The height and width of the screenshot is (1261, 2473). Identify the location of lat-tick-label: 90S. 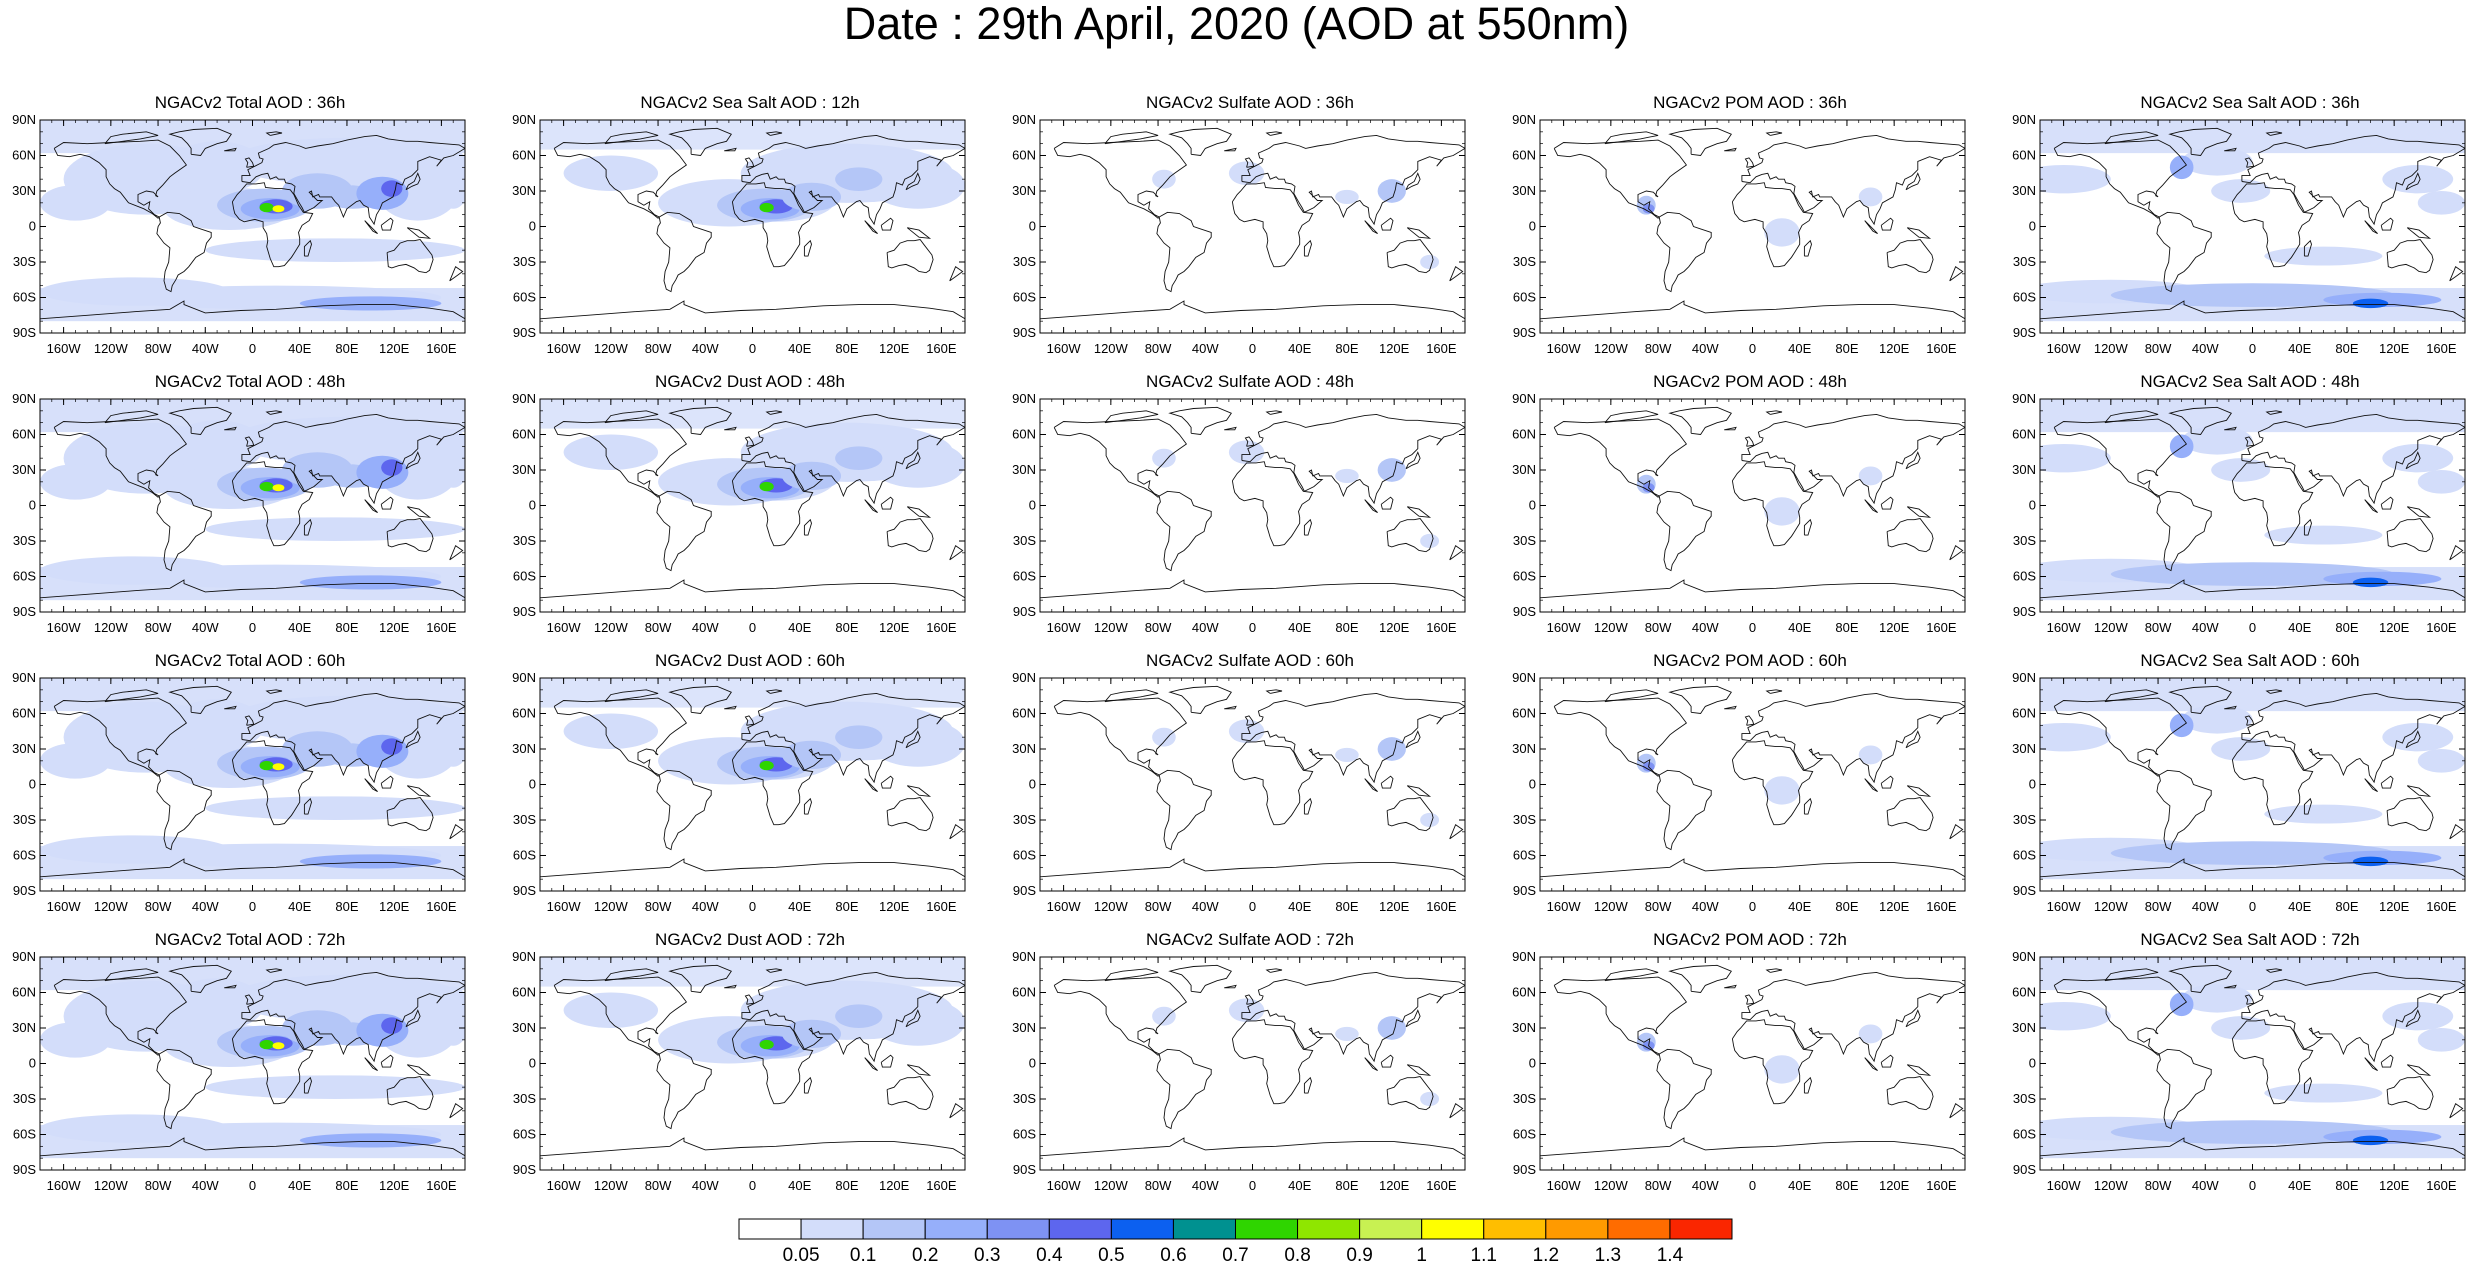
(24, 611).